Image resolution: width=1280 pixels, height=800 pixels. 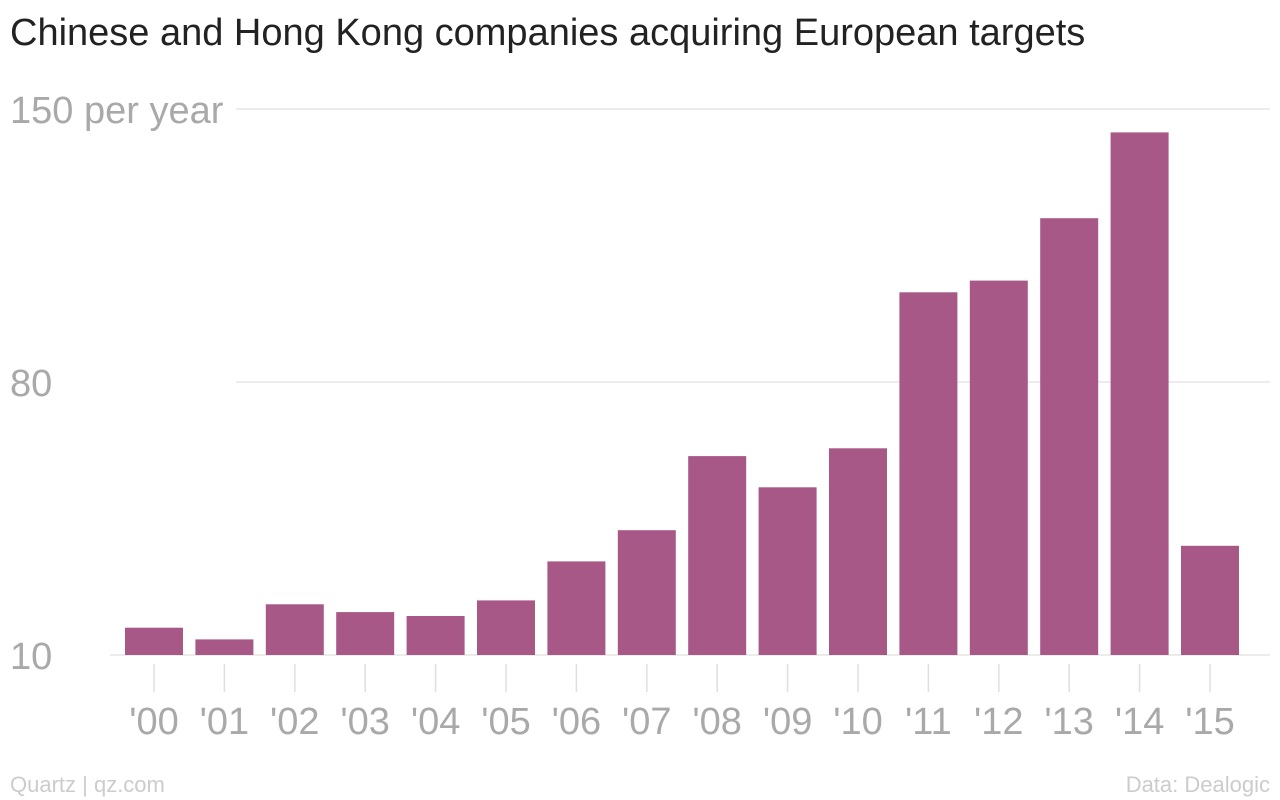 I want to click on x-tick-label: '02, so click(x=295, y=722).